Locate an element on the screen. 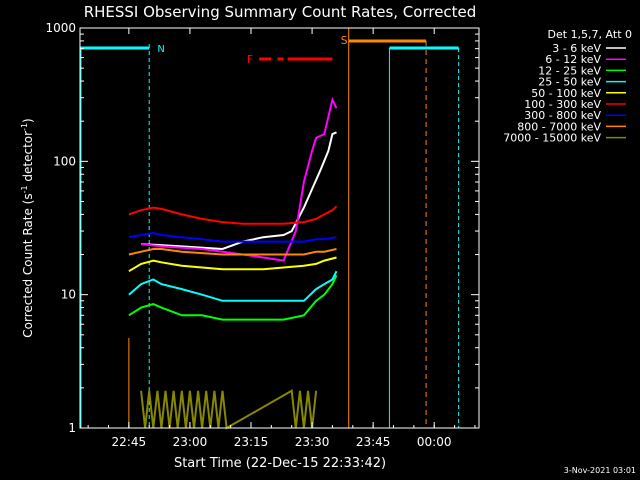  y-tick-label-3: 1000 is located at coordinates (60, 28).